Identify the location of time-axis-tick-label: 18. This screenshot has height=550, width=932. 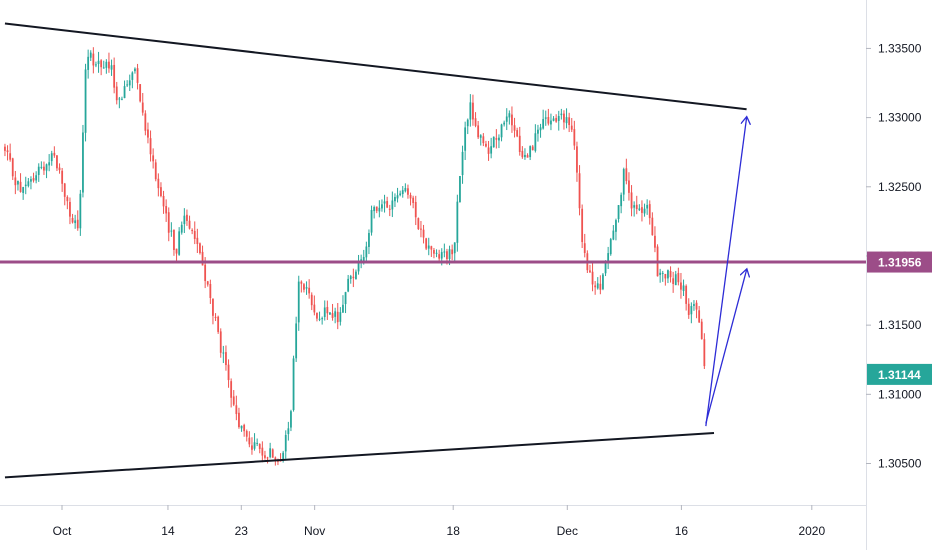
(454, 531).